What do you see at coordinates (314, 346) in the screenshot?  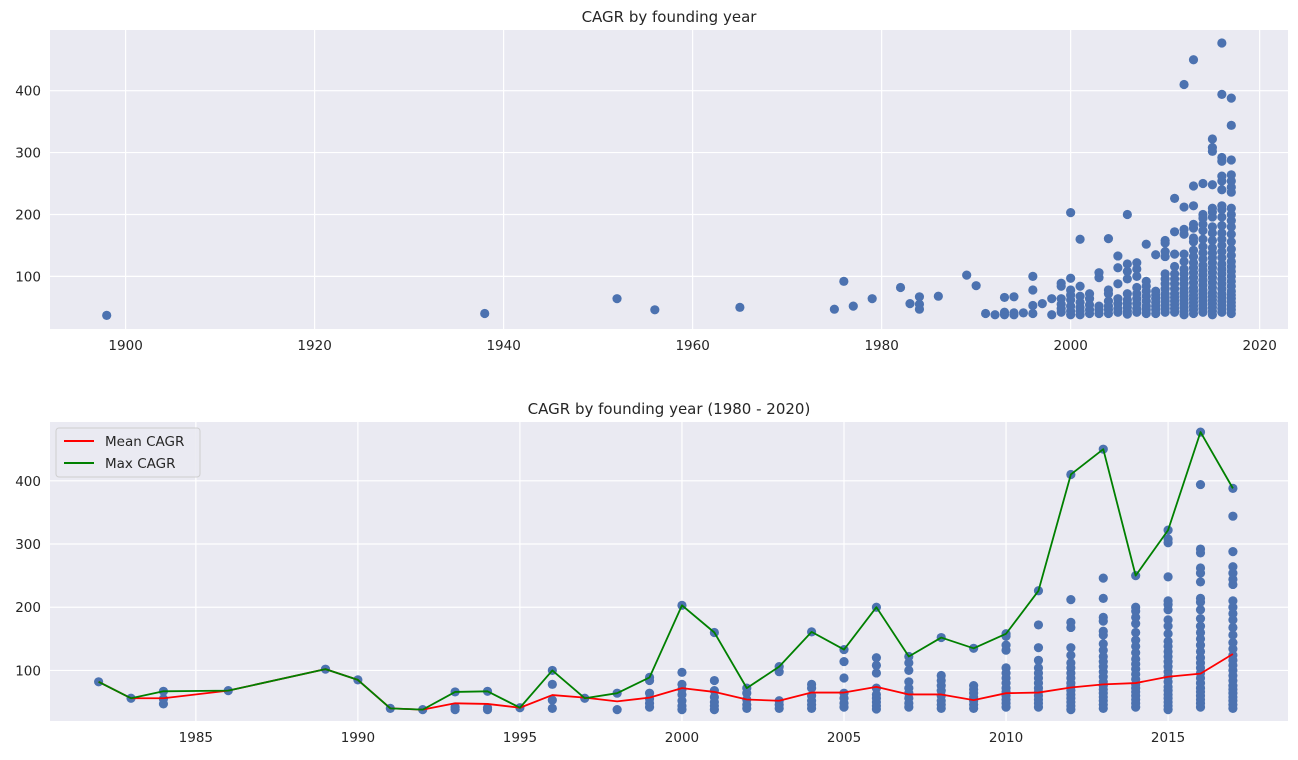 I see `x-tick-label: 1920` at bounding box center [314, 346].